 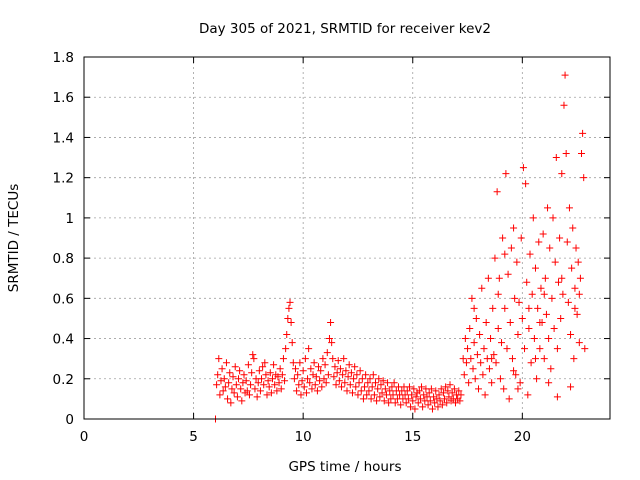 I want to click on x-tick-label: 20, so click(x=522, y=437).